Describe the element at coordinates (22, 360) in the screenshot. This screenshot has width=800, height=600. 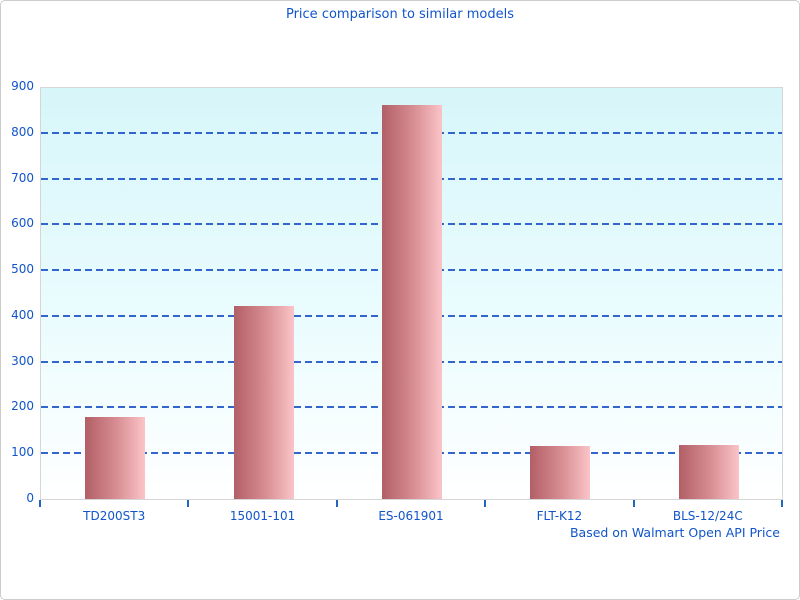
I see `y-axis-label-300: 300` at that location.